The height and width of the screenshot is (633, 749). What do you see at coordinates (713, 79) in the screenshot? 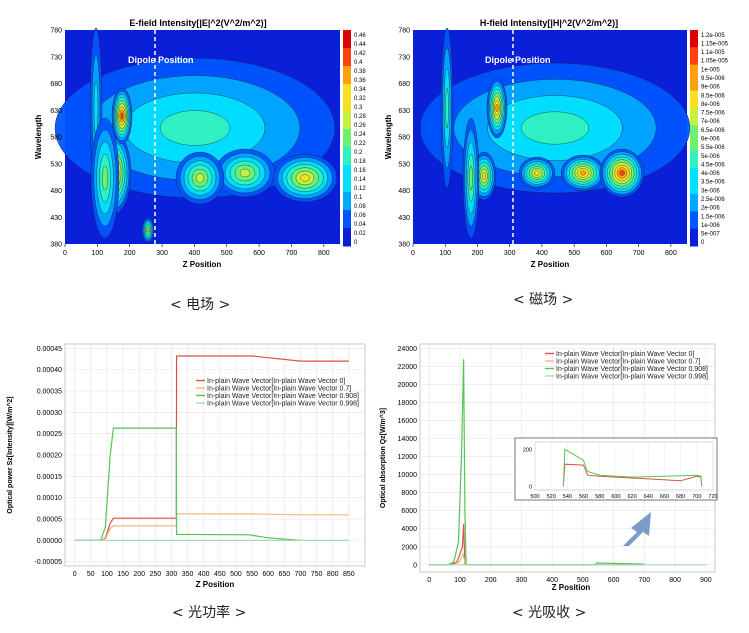
I see `h-colorbar-label: 9.5e-006` at bounding box center [713, 79].